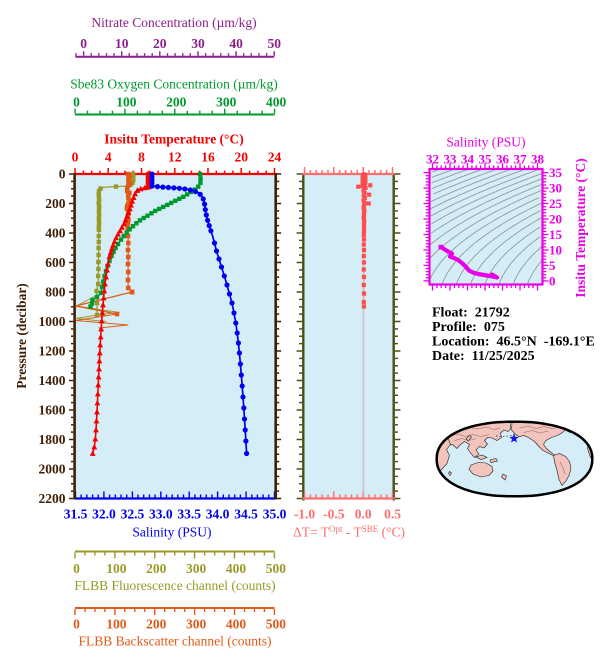  I want to click on svg-text: 50, so click(274, 43).